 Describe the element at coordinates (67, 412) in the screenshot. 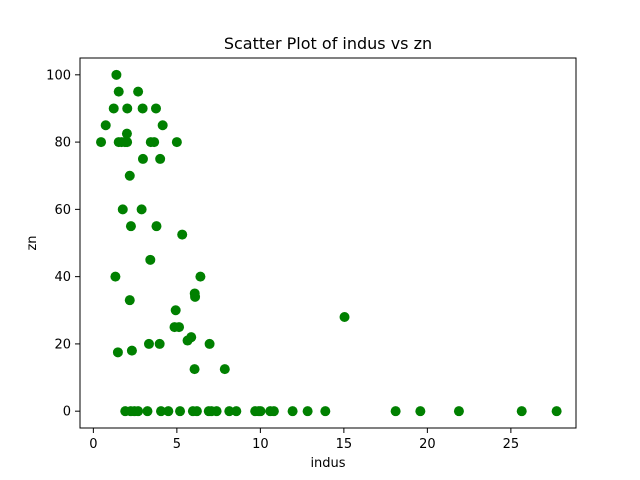

I see `y-tick-label: 0` at that location.